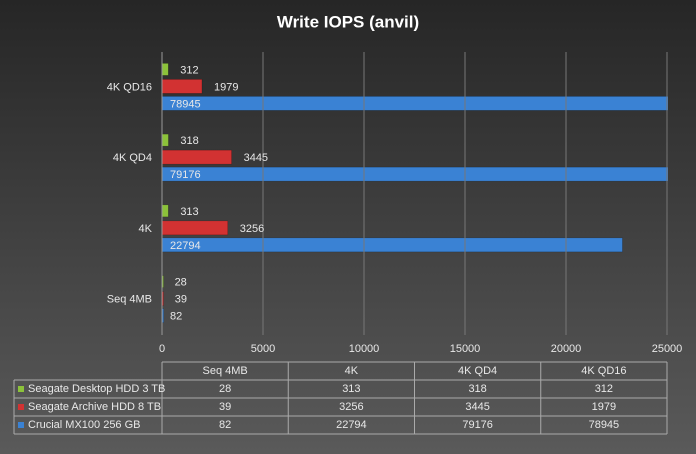  Describe the element at coordinates (348, 21) in the screenshot. I see `chart-title: Write IOPS (anvil)` at that location.